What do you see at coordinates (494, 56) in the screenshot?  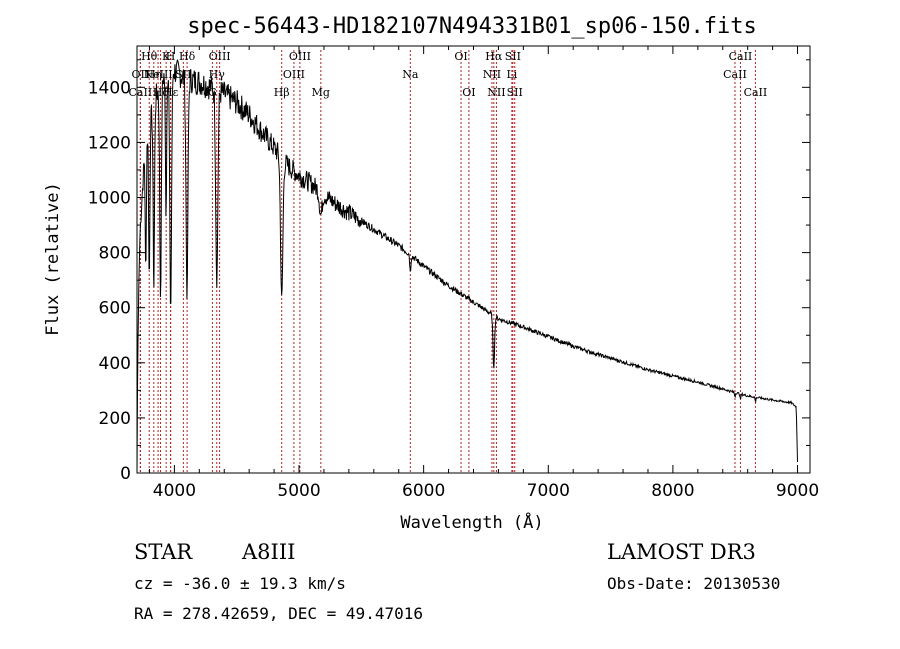 I see `marker-label: Hα` at bounding box center [494, 56].